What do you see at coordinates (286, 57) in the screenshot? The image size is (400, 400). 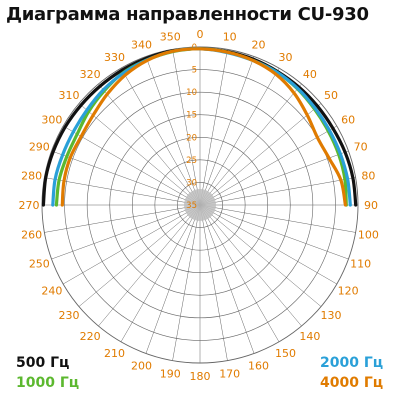 I see `angle-tick-label: 30` at bounding box center [286, 57].